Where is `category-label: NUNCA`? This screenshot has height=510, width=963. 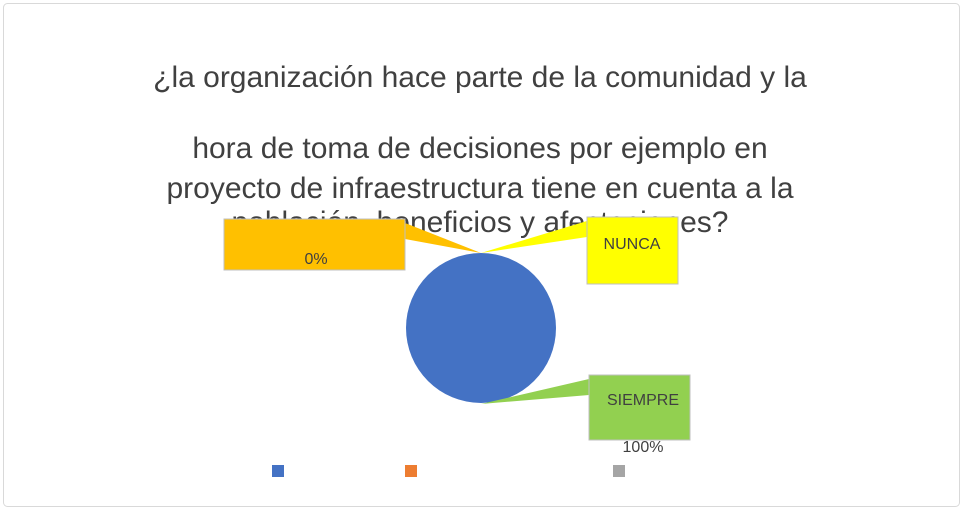 category-label: NUNCA is located at coordinates (632, 244).